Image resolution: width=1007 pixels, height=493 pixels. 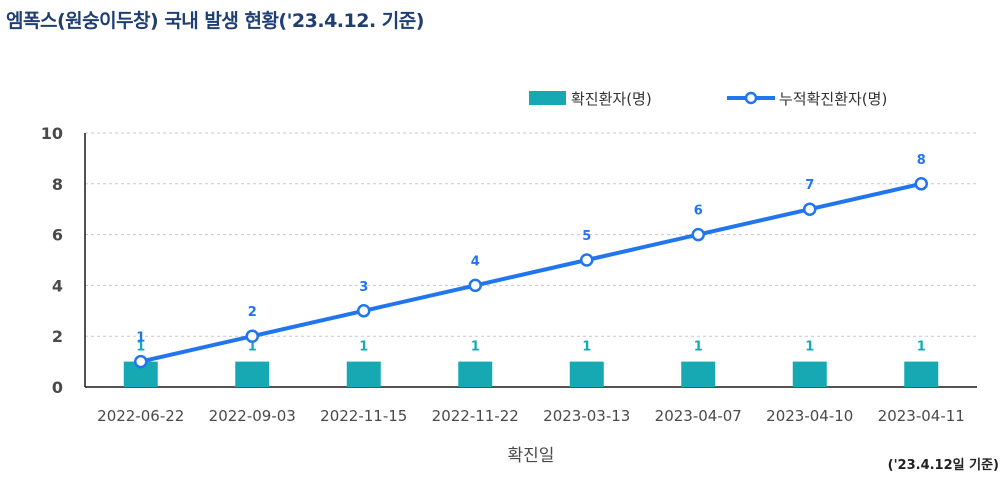 I want to click on line-data-label: 2, so click(x=252, y=312).